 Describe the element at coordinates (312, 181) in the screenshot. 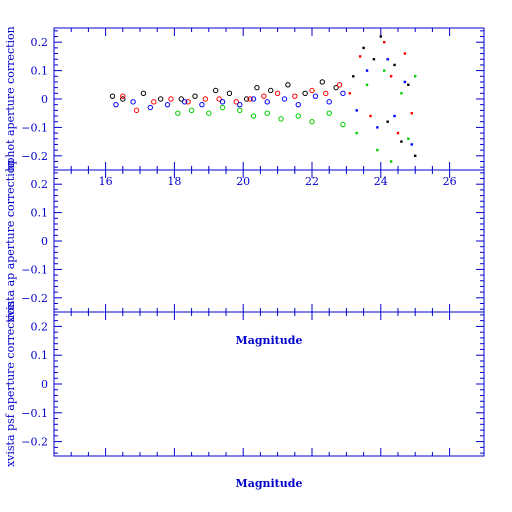

I see `x-tick-label: 22` at that location.